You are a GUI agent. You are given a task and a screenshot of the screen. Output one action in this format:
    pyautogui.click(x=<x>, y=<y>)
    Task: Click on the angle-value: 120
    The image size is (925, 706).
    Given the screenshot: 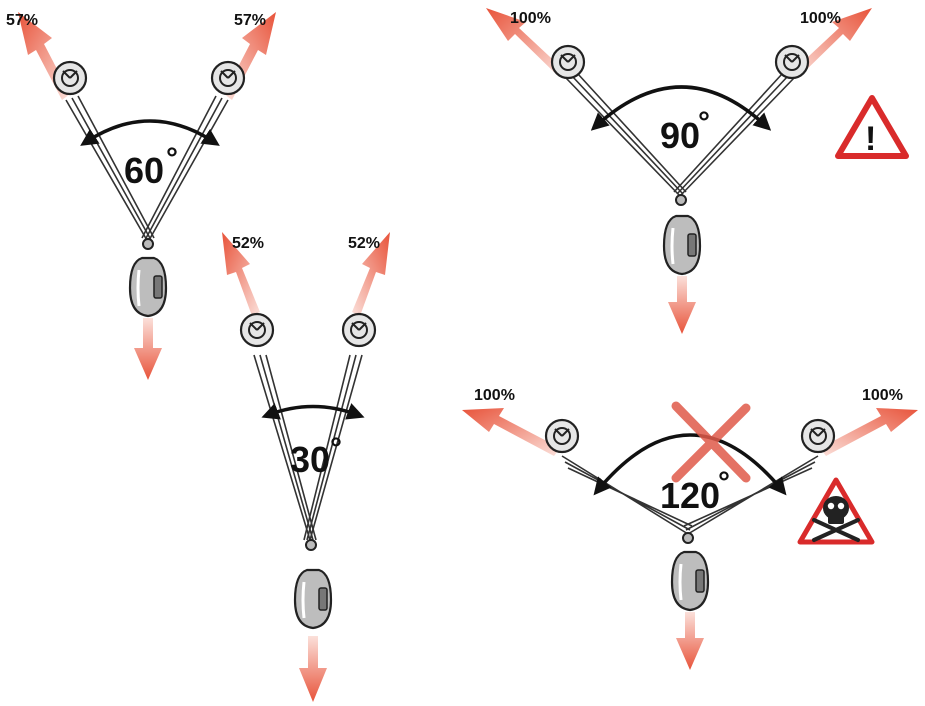 What is the action you would take?
    pyautogui.click(x=690, y=495)
    